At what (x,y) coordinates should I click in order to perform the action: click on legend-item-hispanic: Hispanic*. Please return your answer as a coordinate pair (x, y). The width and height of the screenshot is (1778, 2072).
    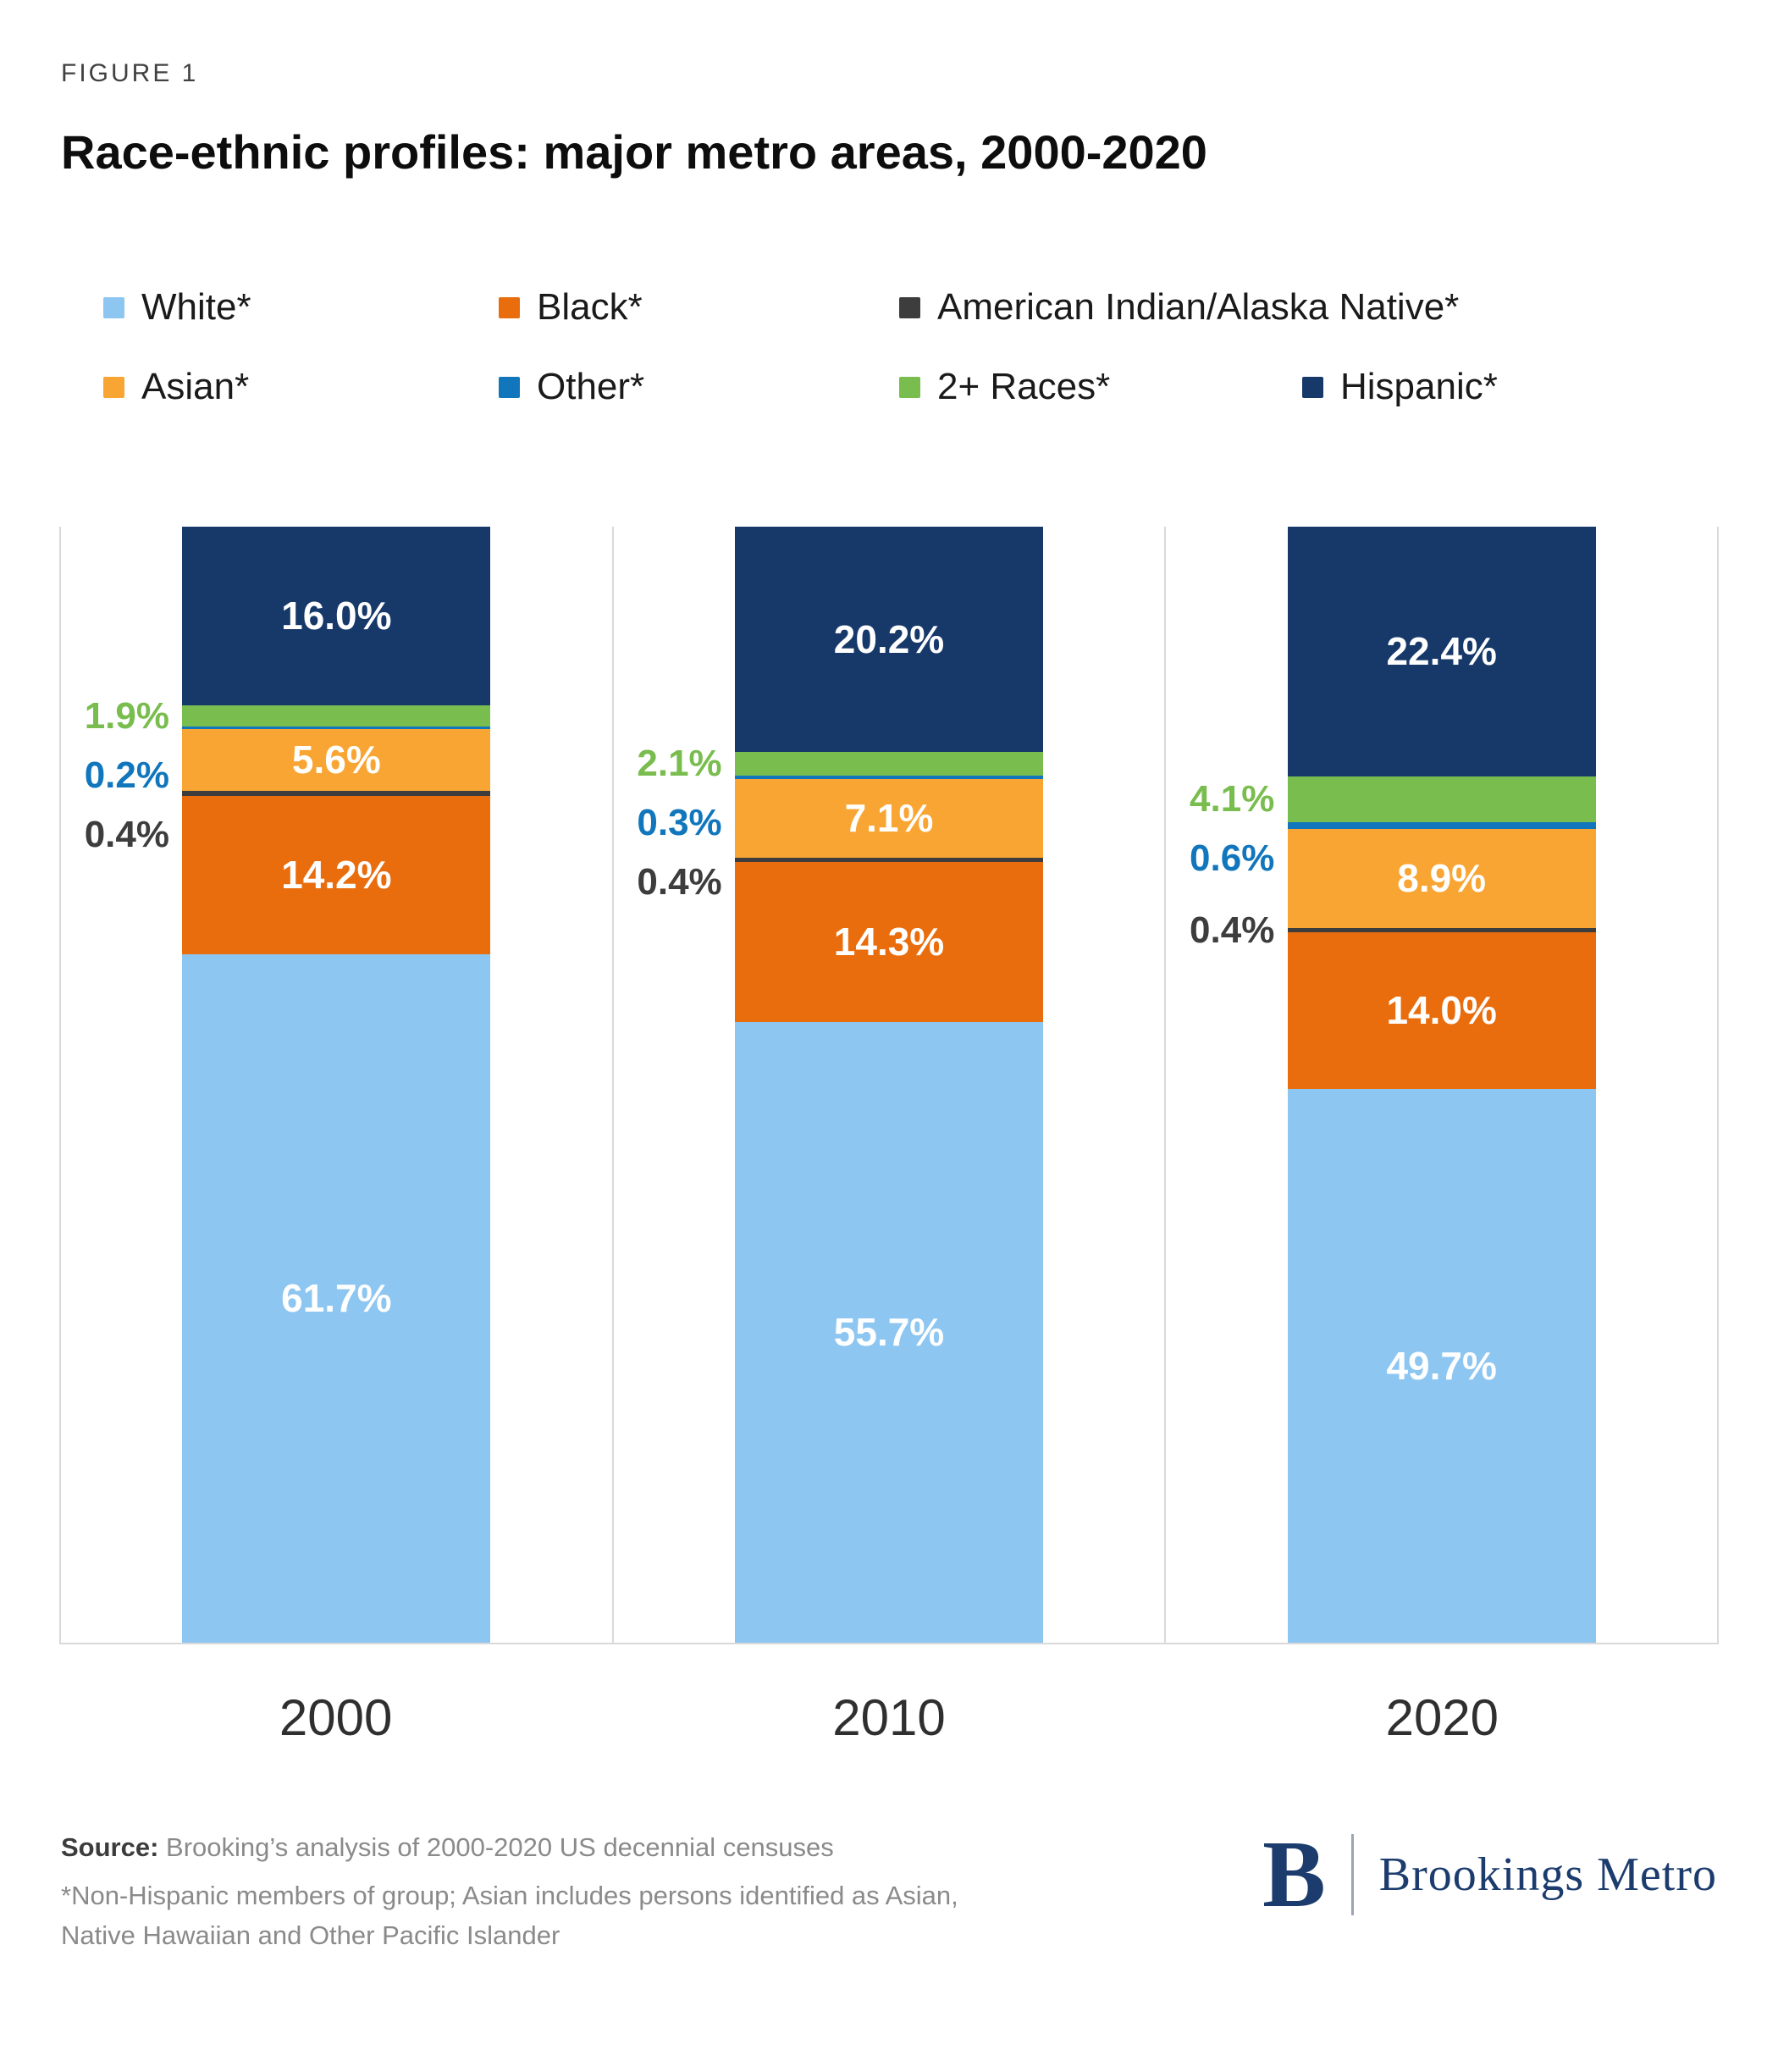
    Looking at the image, I should click on (1400, 387).